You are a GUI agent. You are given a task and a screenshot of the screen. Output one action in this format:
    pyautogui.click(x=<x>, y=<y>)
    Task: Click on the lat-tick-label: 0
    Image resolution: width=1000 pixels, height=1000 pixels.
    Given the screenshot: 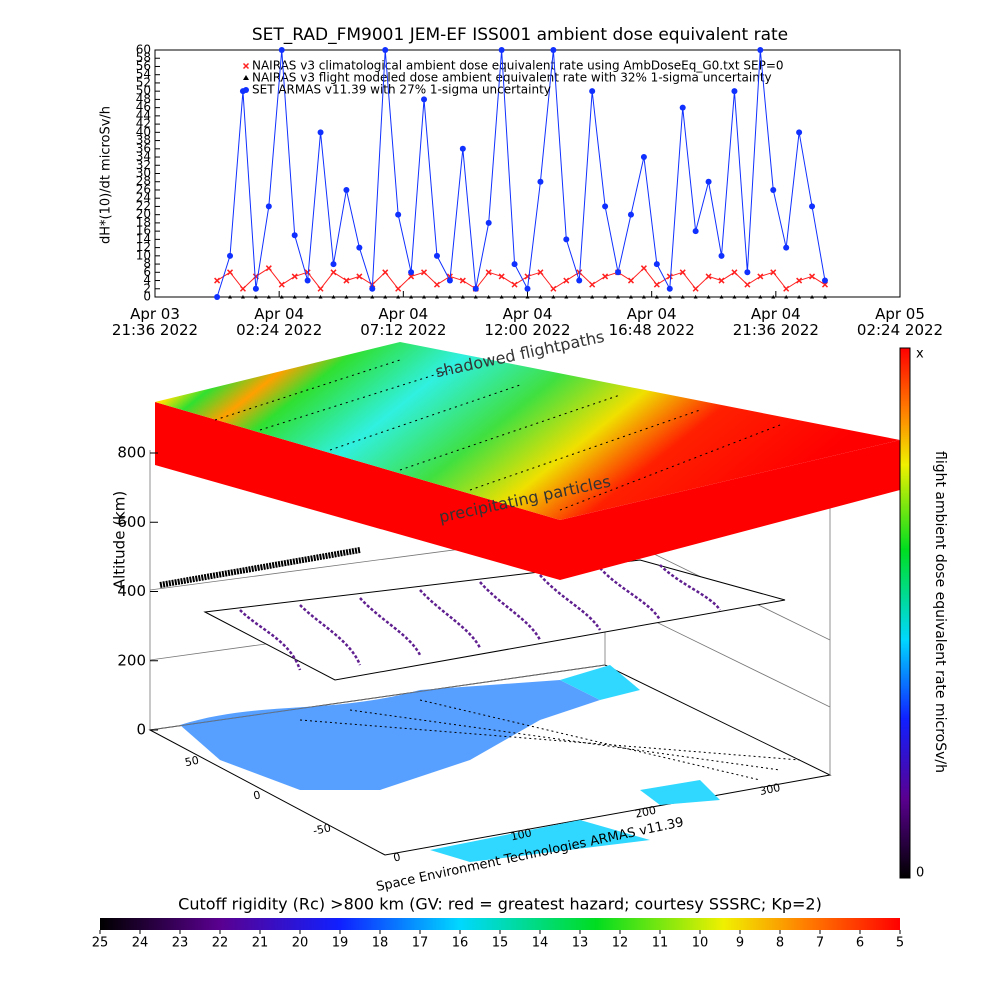 What is the action you would take?
    pyautogui.click(x=257, y=795)
    